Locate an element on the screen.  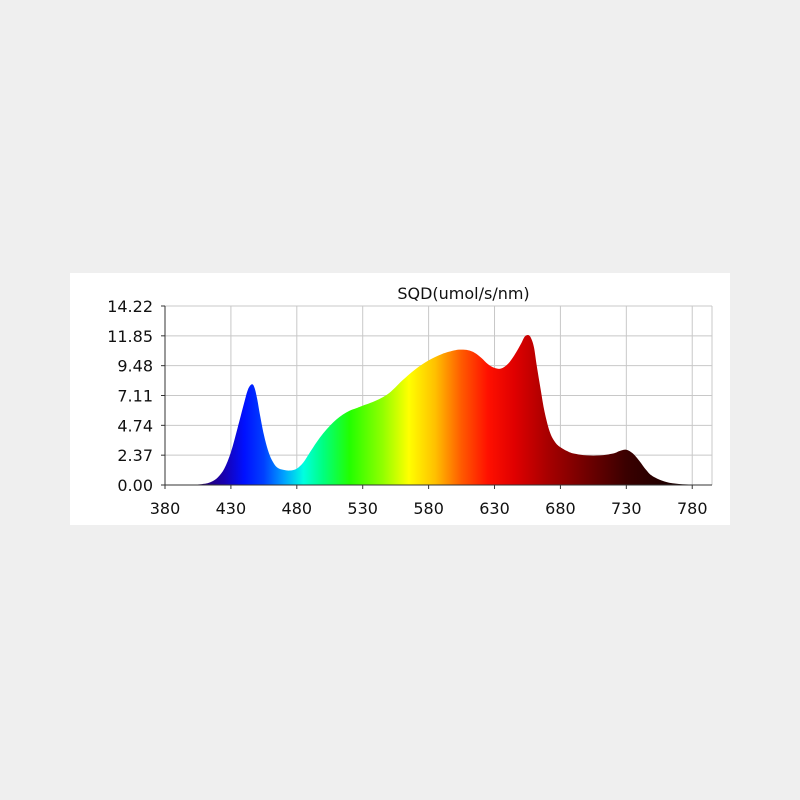
x-tick-label: 630 is located at coordinates (494, 508).